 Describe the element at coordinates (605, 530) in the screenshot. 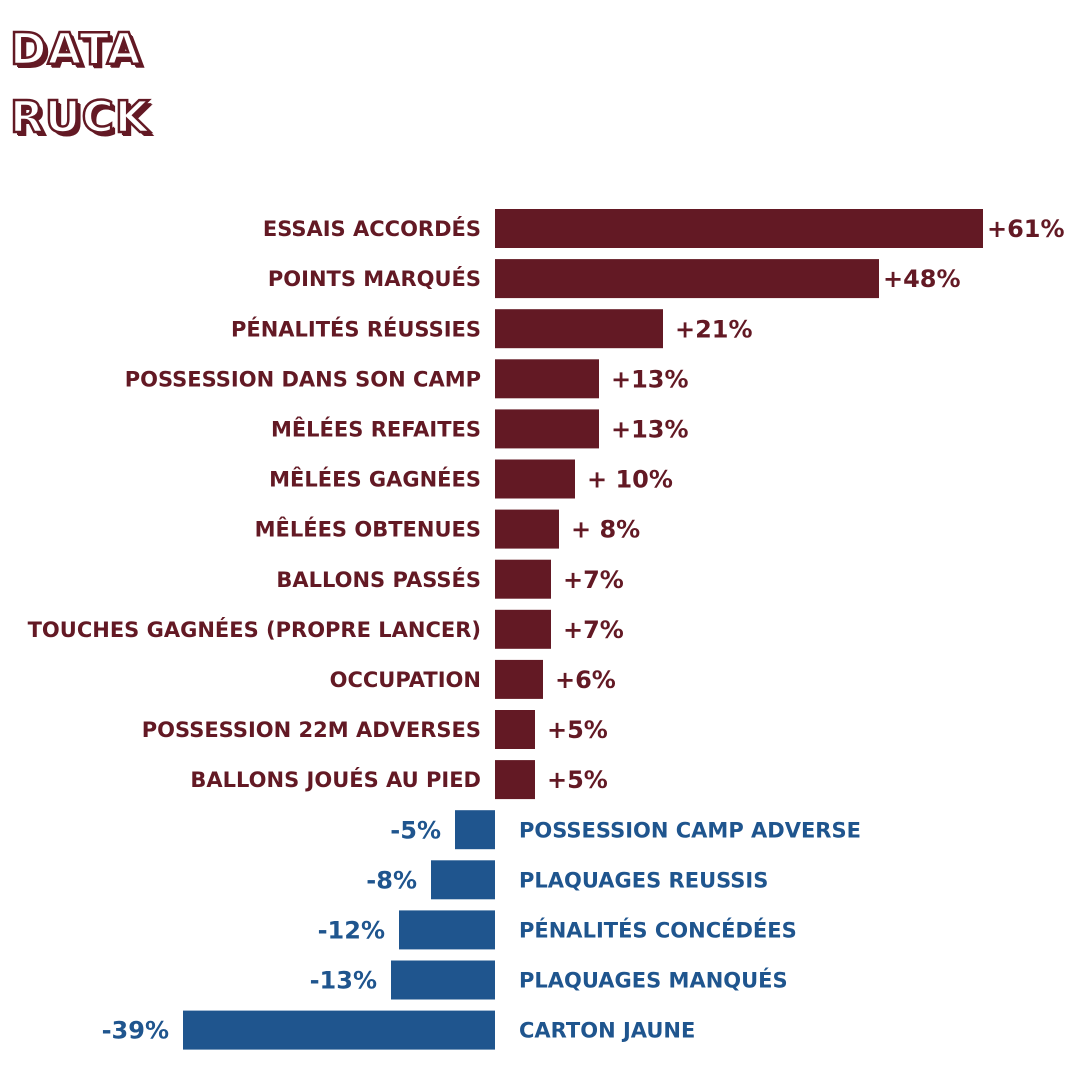

I see `value-label: + 8%` at that location.